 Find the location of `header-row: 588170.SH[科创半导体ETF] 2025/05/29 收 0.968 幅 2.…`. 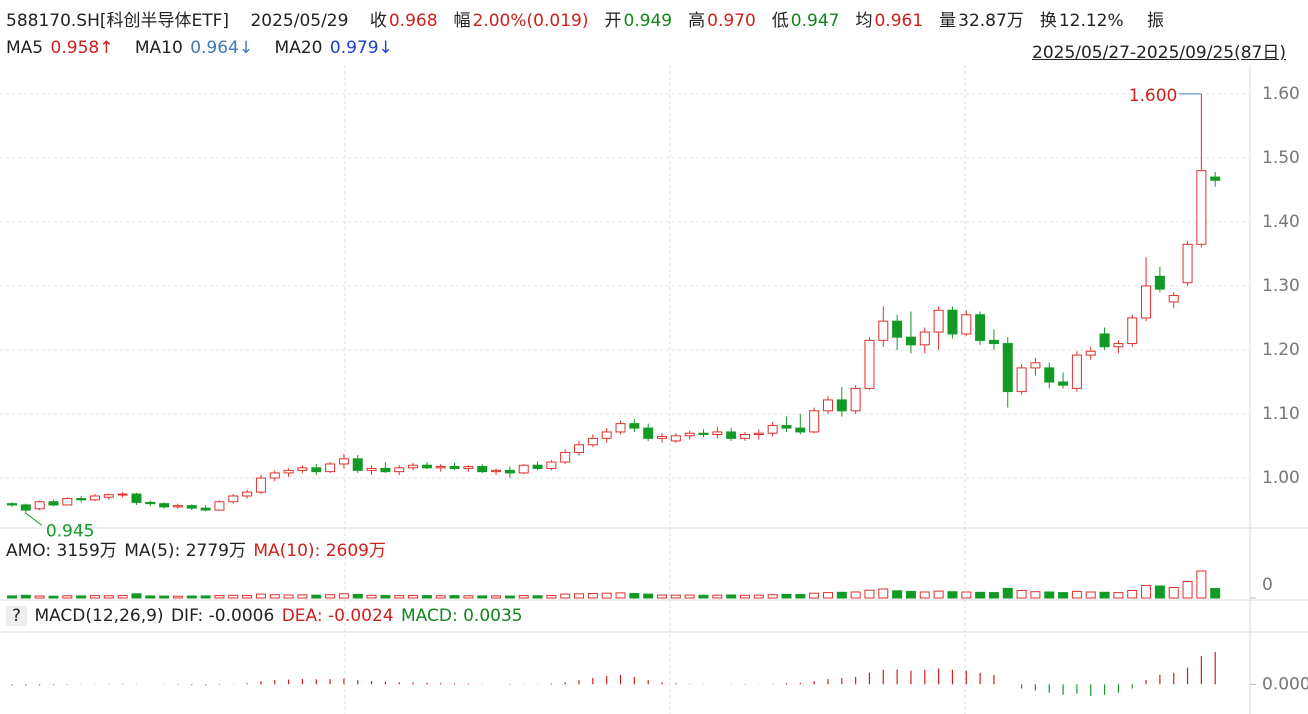

header-row: 588170.SH[科创半导体ETF] 2025/05/29 收 0.968 幅 2.… is located at coordinates (586, 18).